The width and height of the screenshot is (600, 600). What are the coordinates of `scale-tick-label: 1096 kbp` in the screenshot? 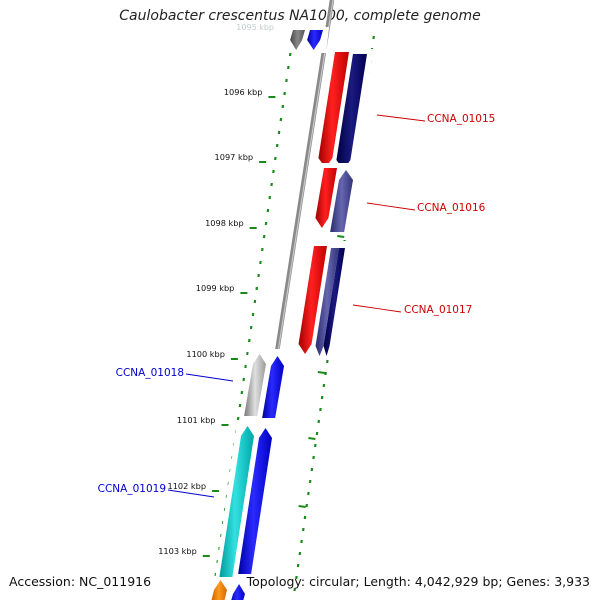 It's located at (243, 92).